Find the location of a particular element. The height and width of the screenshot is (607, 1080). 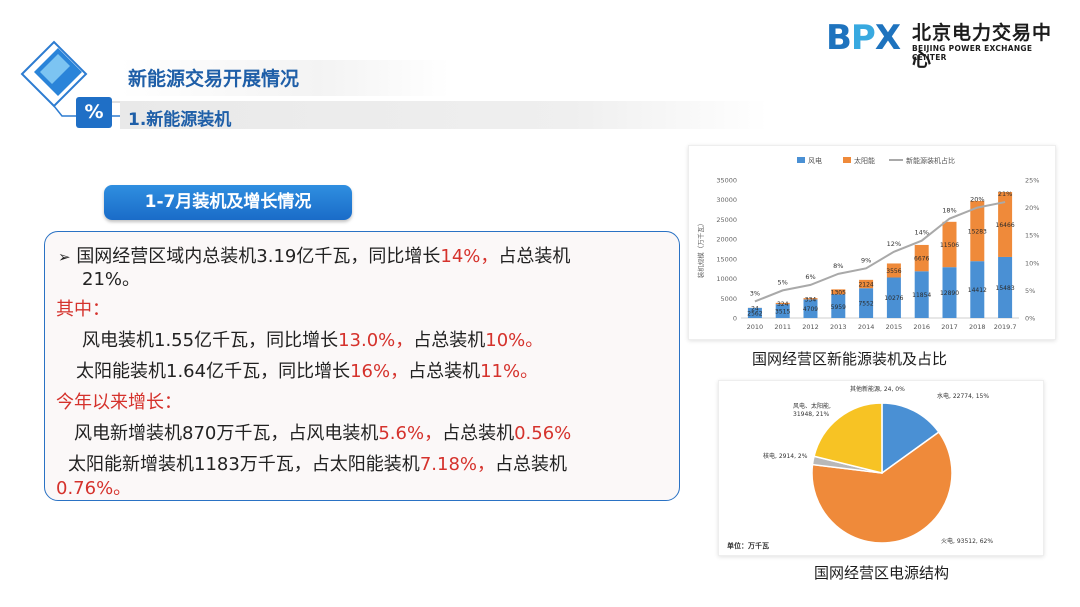

wind-data-label: 15483 is located at coordinates (1005, 288).